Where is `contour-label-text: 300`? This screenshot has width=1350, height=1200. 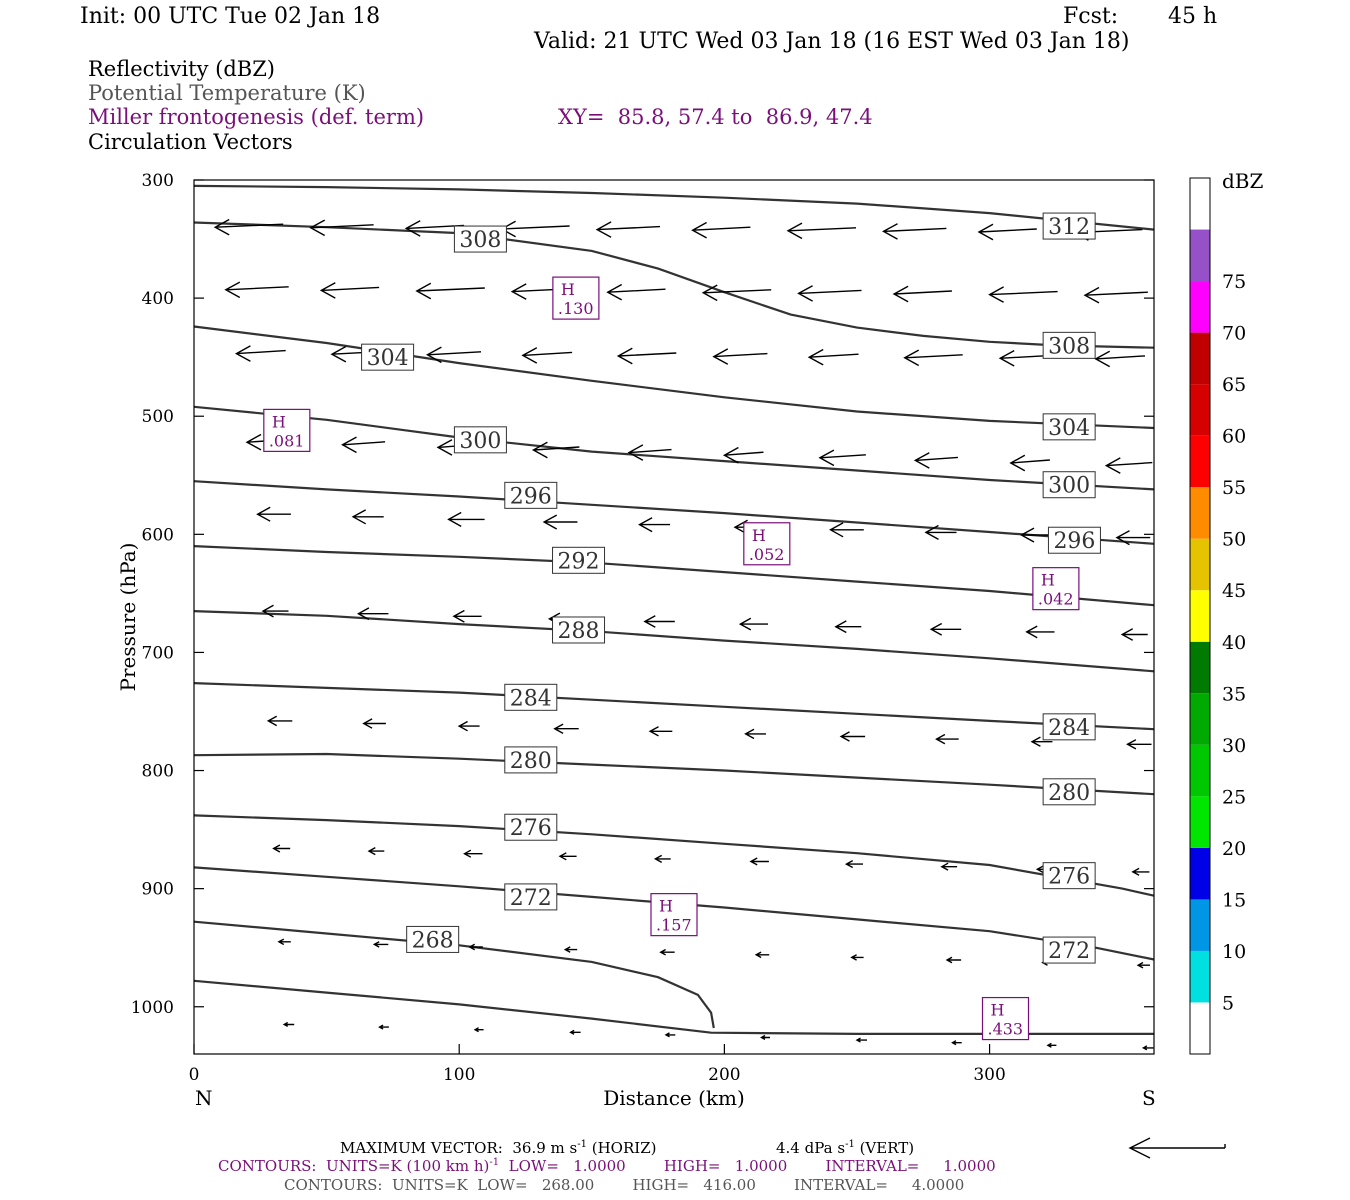 contour-label-text: 300 is located at coordinates (1069, 486).